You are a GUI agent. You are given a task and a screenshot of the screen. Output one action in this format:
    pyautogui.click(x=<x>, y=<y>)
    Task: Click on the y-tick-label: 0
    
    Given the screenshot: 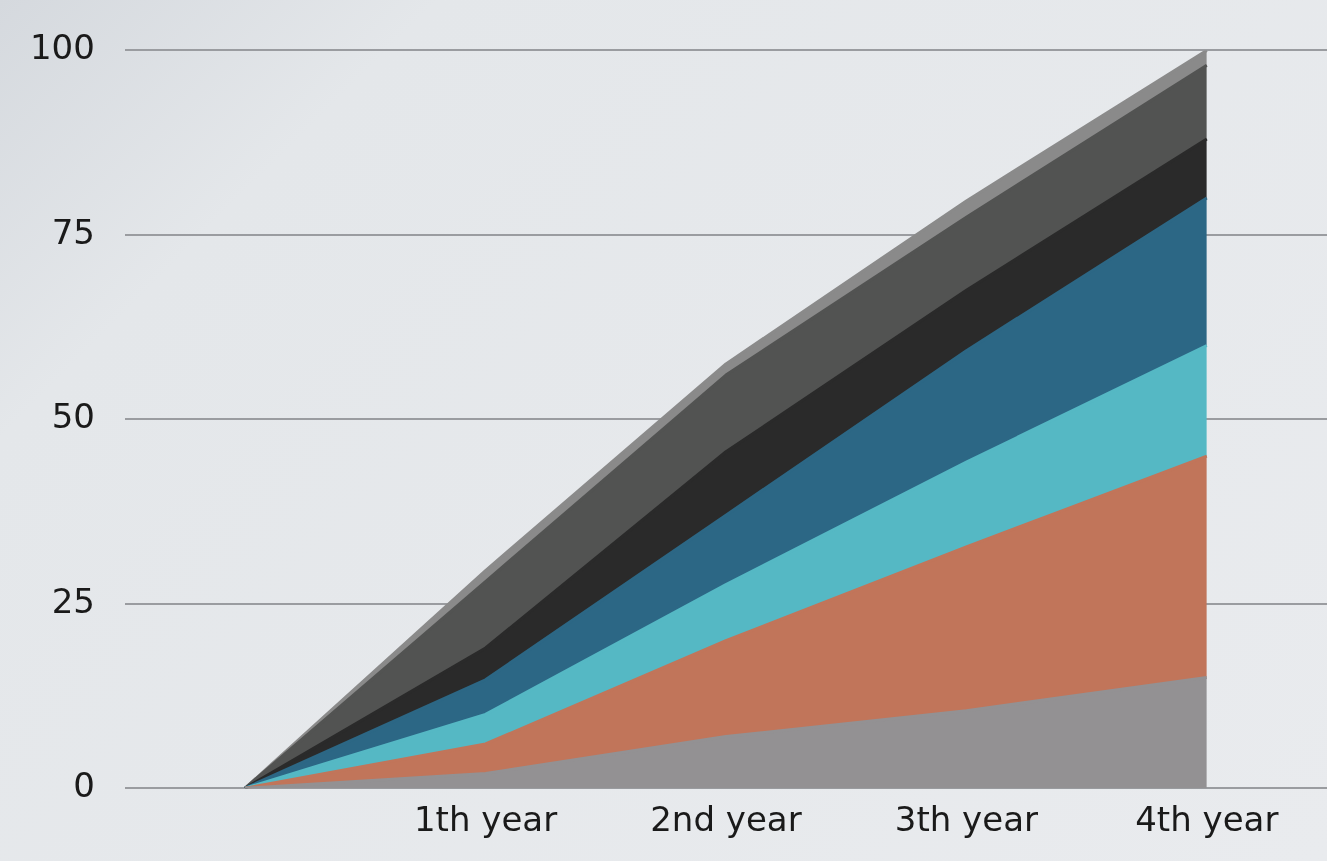 What is the action you would take?
    pyautogui.click(x=84, y=785)
    